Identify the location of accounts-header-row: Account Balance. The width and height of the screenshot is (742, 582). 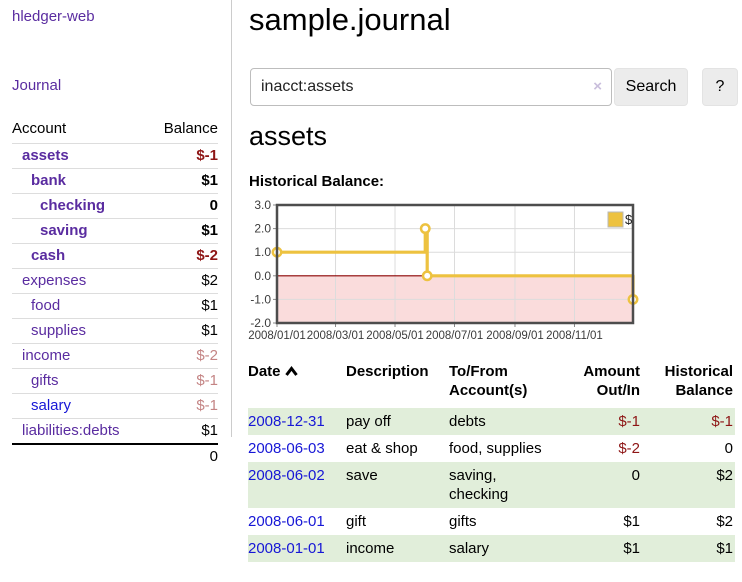
(115, 129).